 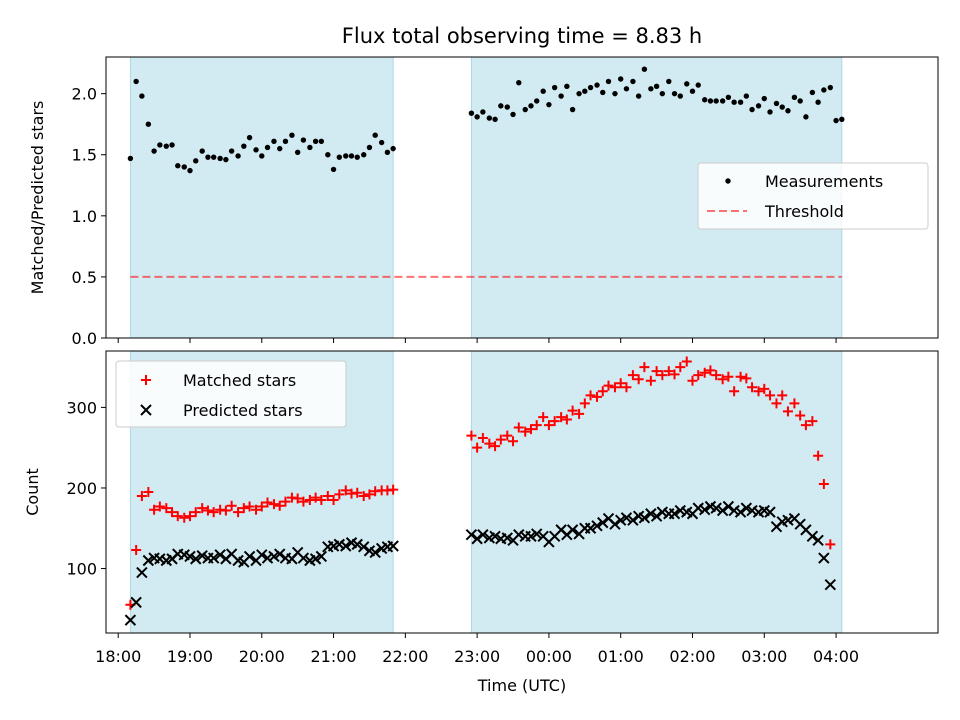 I want to click on y-tick-label: 0.5, so click(x=84, y=277).